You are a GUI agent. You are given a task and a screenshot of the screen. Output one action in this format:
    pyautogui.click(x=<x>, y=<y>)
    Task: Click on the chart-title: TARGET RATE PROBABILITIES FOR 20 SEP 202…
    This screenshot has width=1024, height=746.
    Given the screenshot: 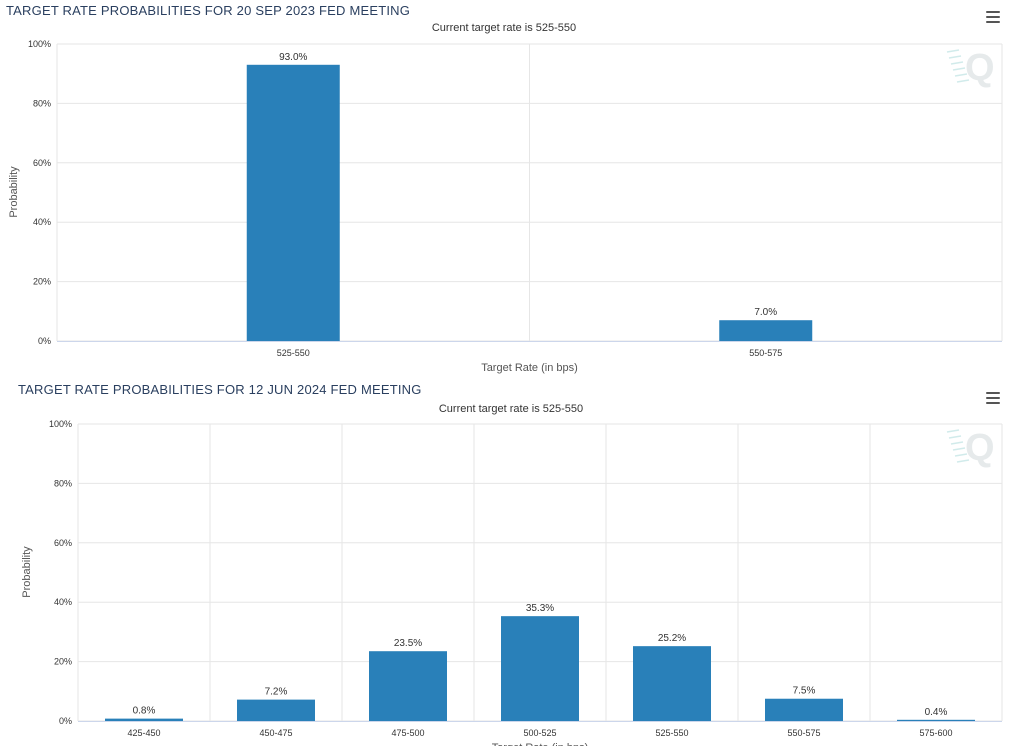 What is the action you would take?
    pyautogui.click(x=208, y=10)
    